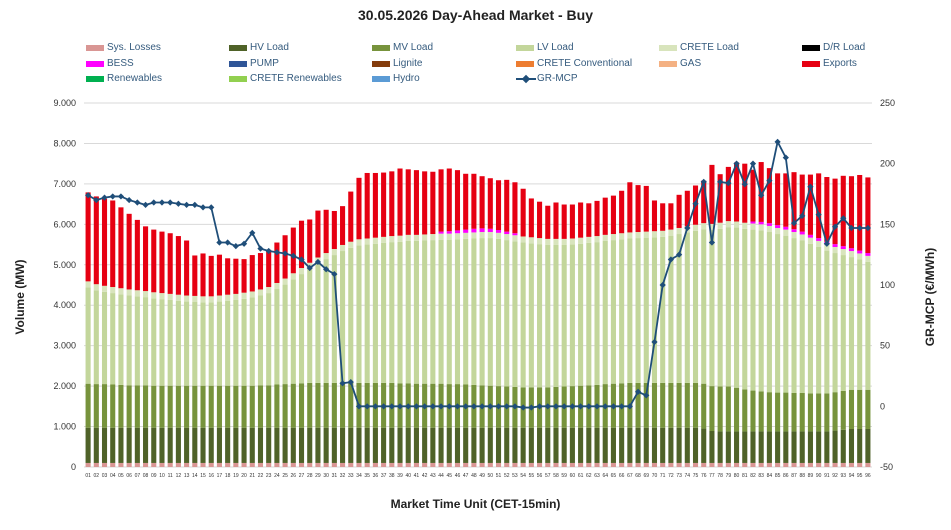  What do you see at coordinates (691, 63) in the screenshot?
I see `legend-label: GAS` at bounding box center [691, 63].